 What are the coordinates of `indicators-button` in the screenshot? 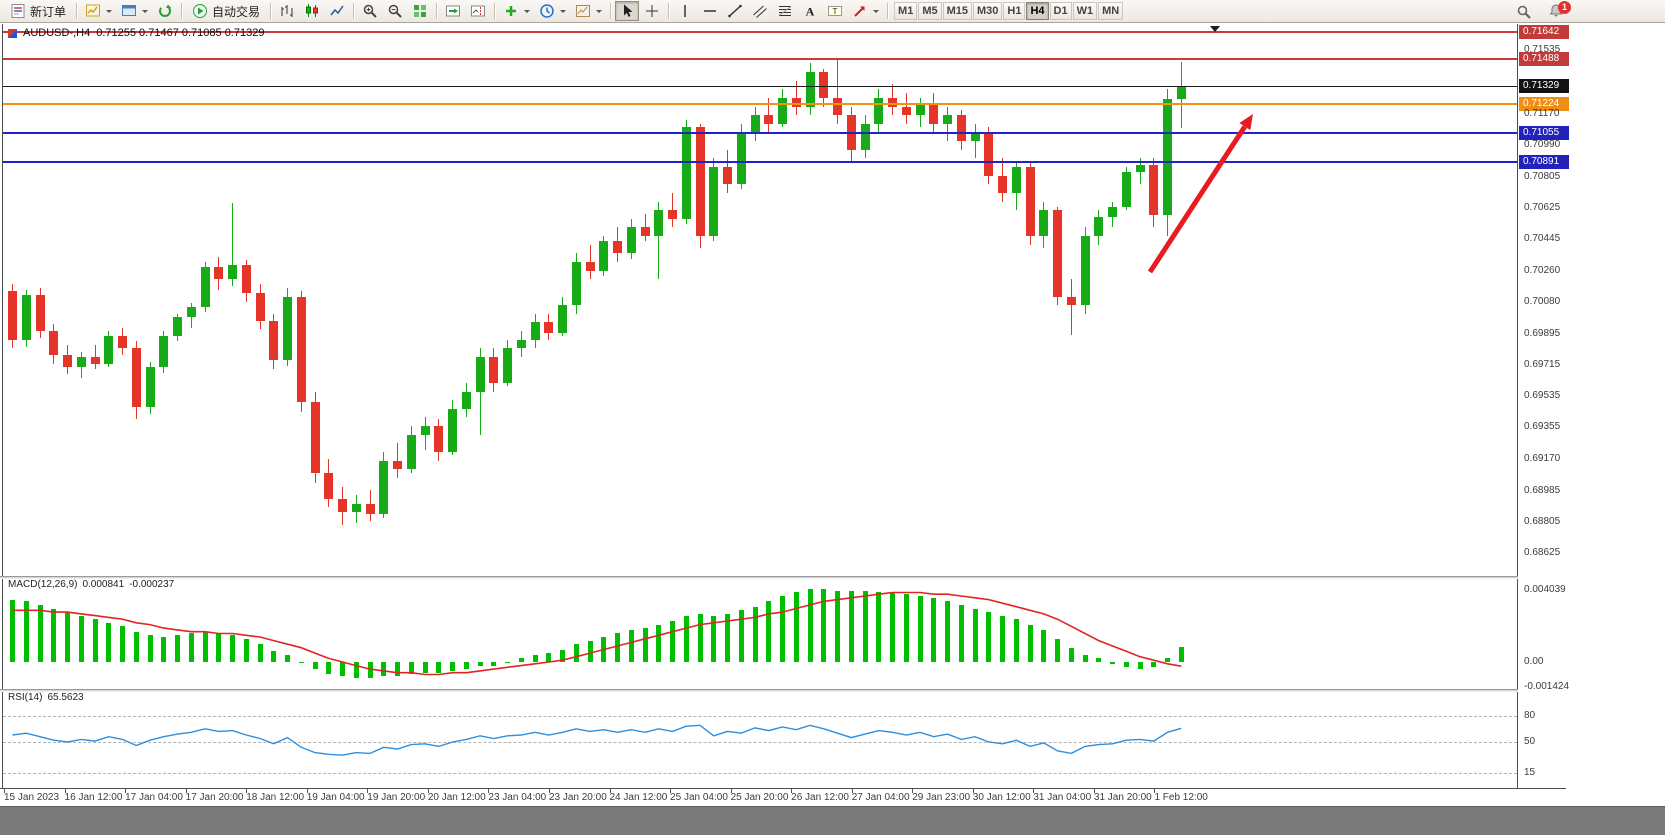 It's located at (516, 11).